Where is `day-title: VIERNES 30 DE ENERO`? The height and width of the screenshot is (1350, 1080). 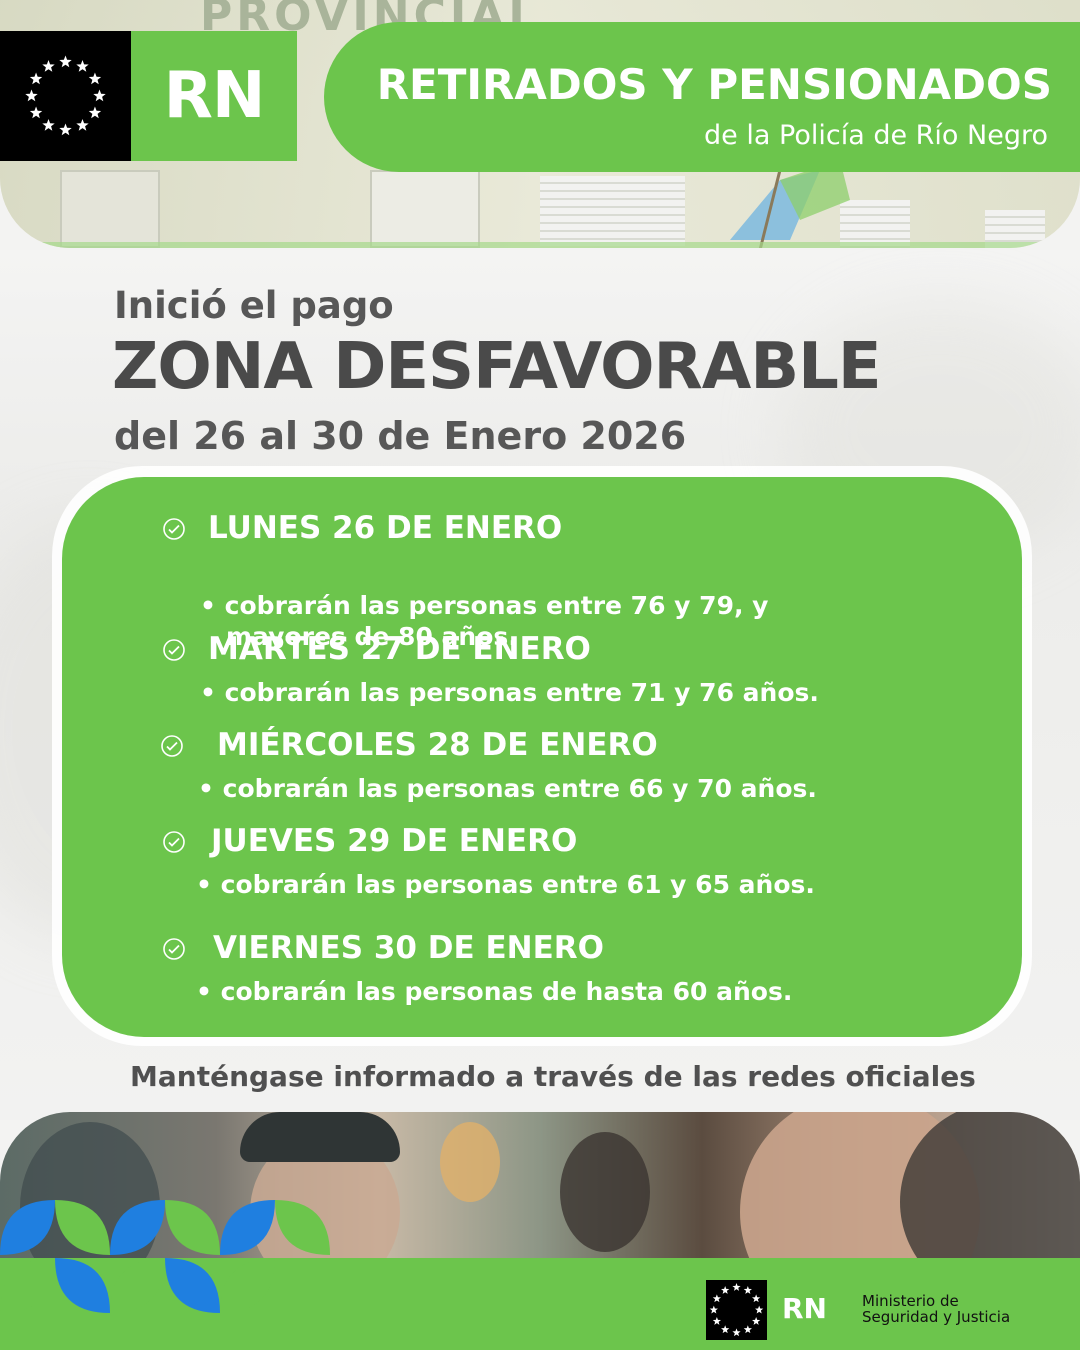
day-title: VIERNES 30 DE ENERO is located at coordinates (408, 948).